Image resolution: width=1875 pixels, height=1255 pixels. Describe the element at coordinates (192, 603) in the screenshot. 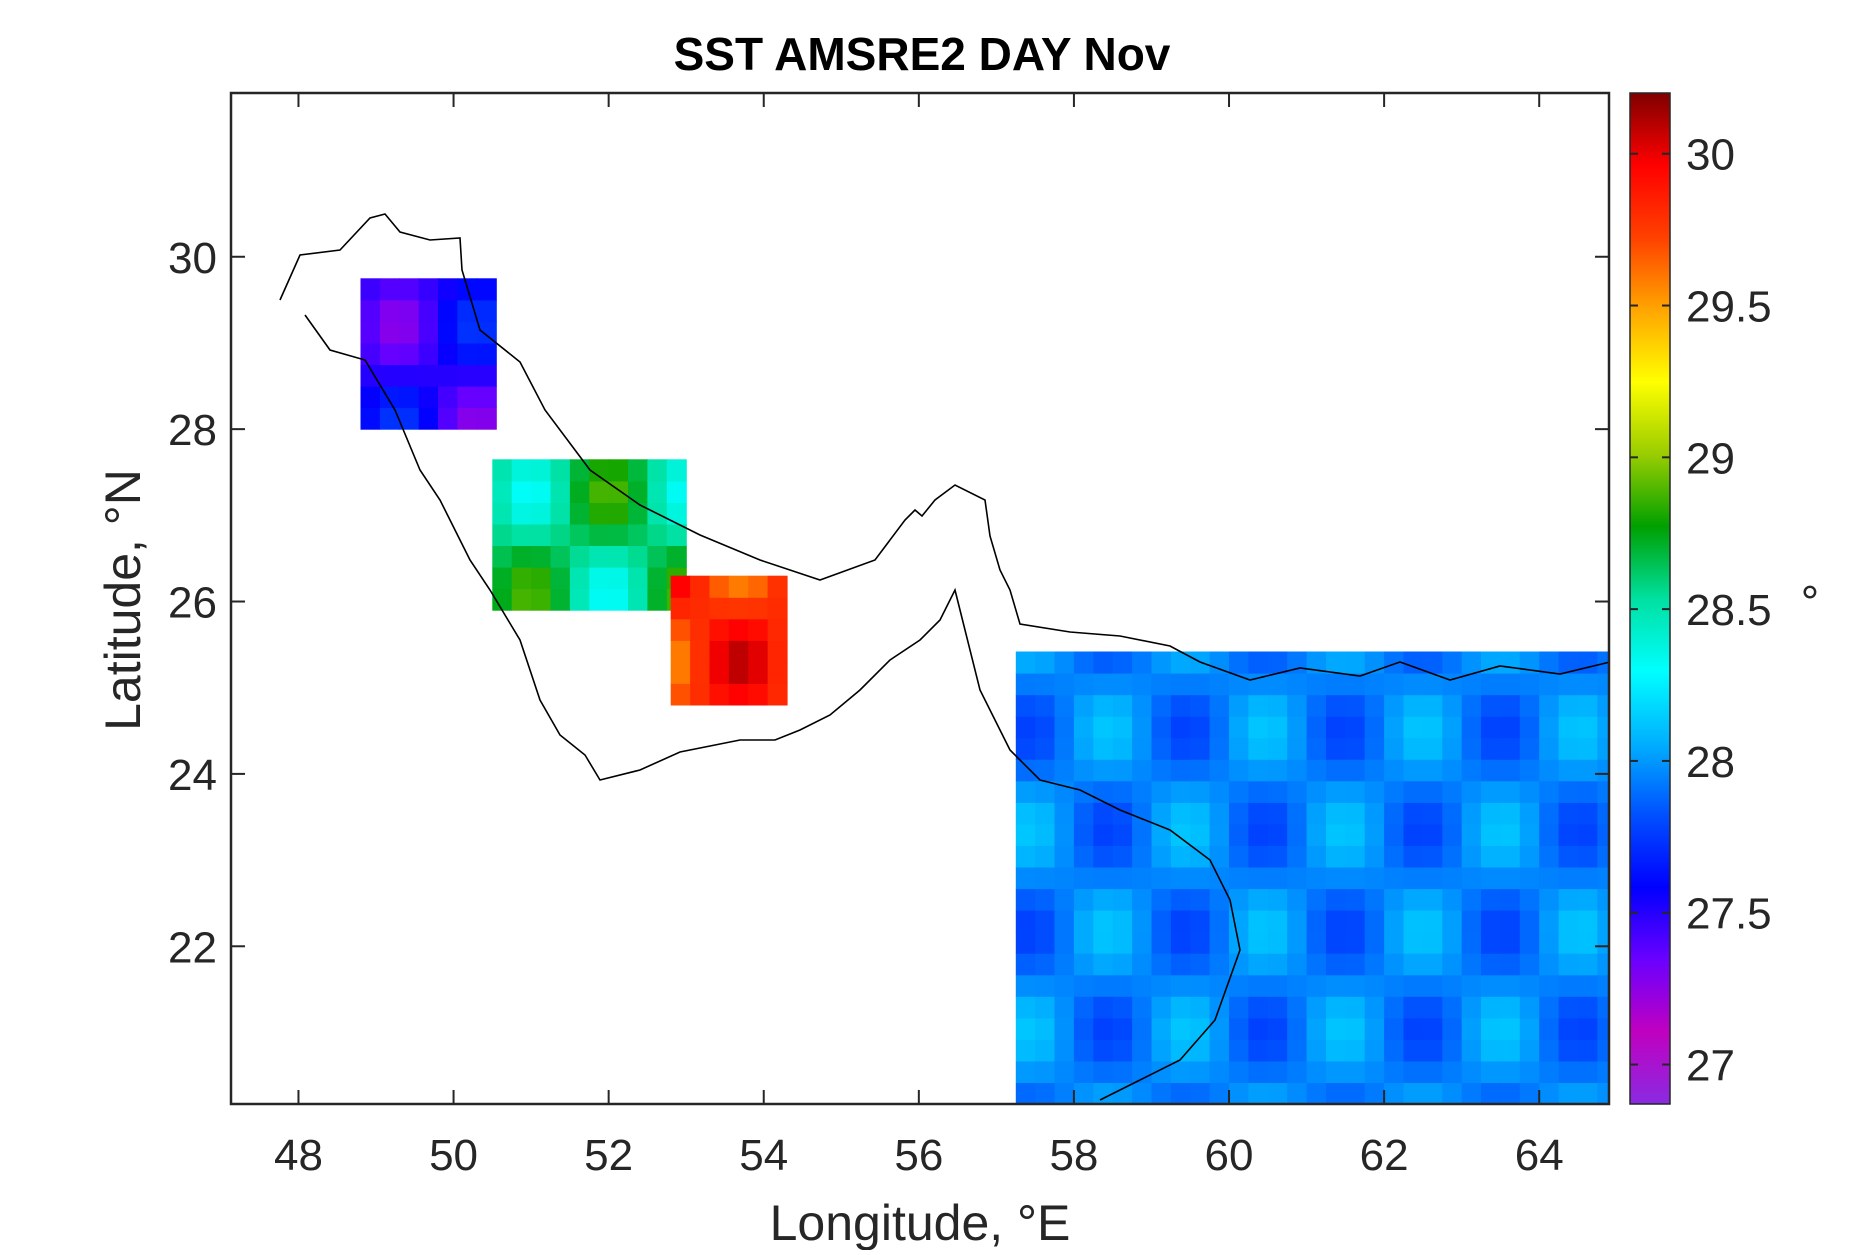

I see `y-tick-label: 26` at that location.